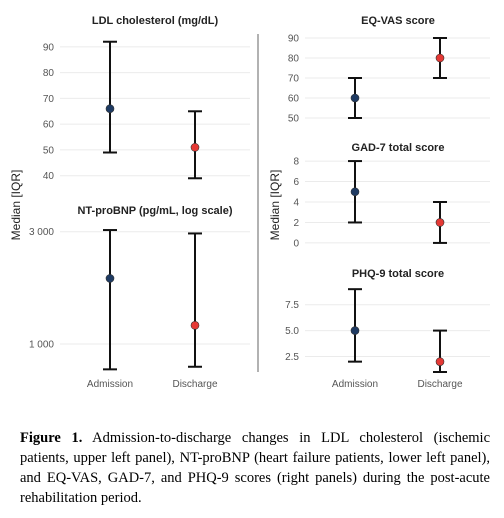  I want to click on y-tick-label: 2.5, so click(292, 357).